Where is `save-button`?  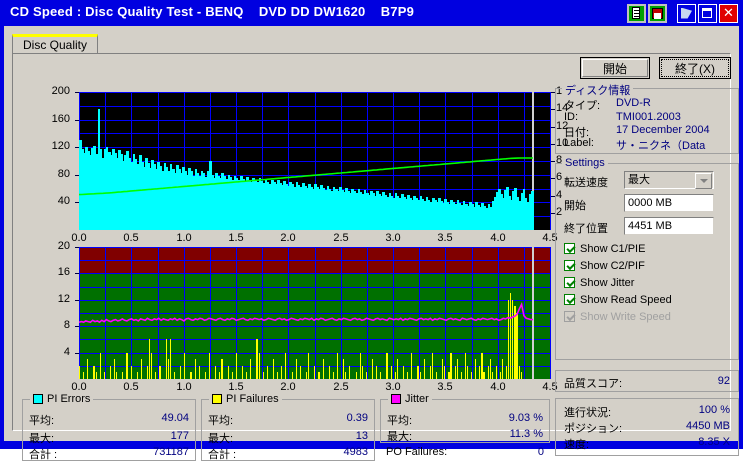 save-button is located at coordinates (657, 13).